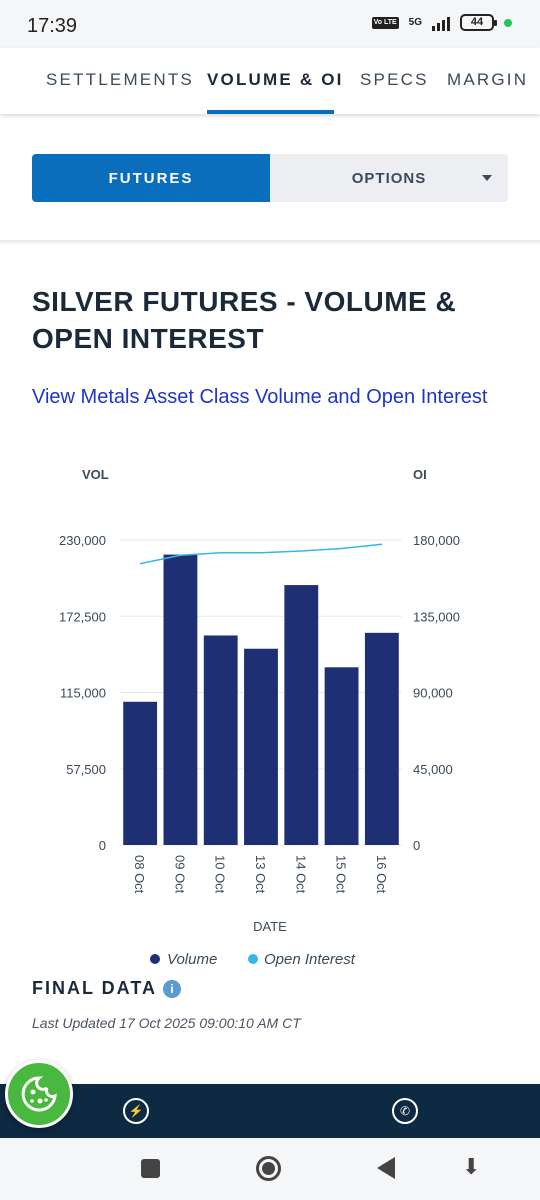  Describe the element at coordinates (270, 112) in the screenshot. I see `active-tab-indicator` at that location.